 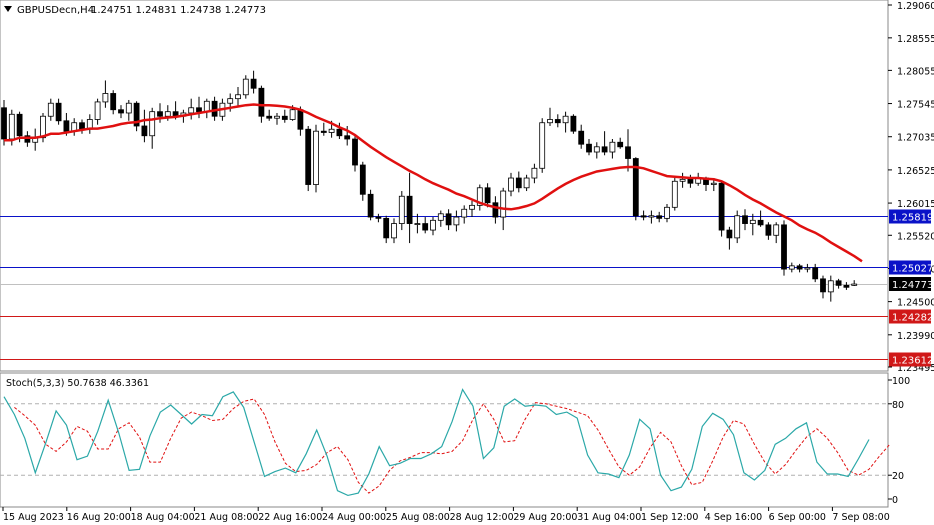 What do you see at coordinates (444, 439) in the screenshot?
I see `stoch-level-lines` at bounding box center [444, 439].